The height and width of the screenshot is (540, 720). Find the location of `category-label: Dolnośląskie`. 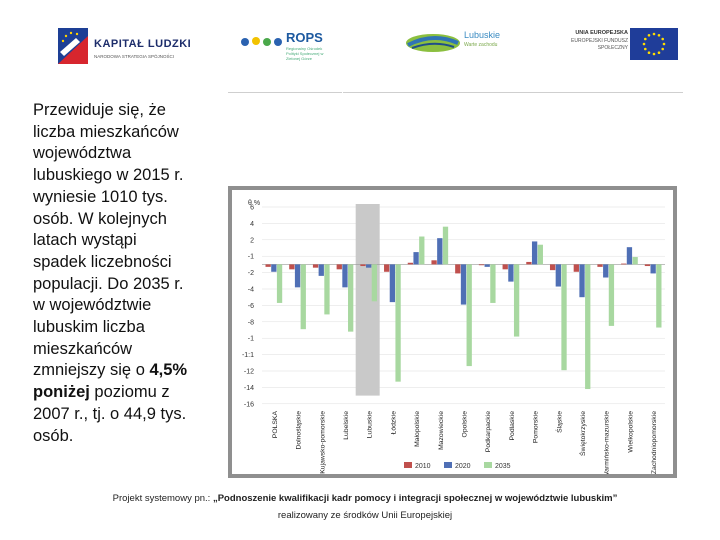

category-label: Dolnośląskie is located at coordinates (299, 430).